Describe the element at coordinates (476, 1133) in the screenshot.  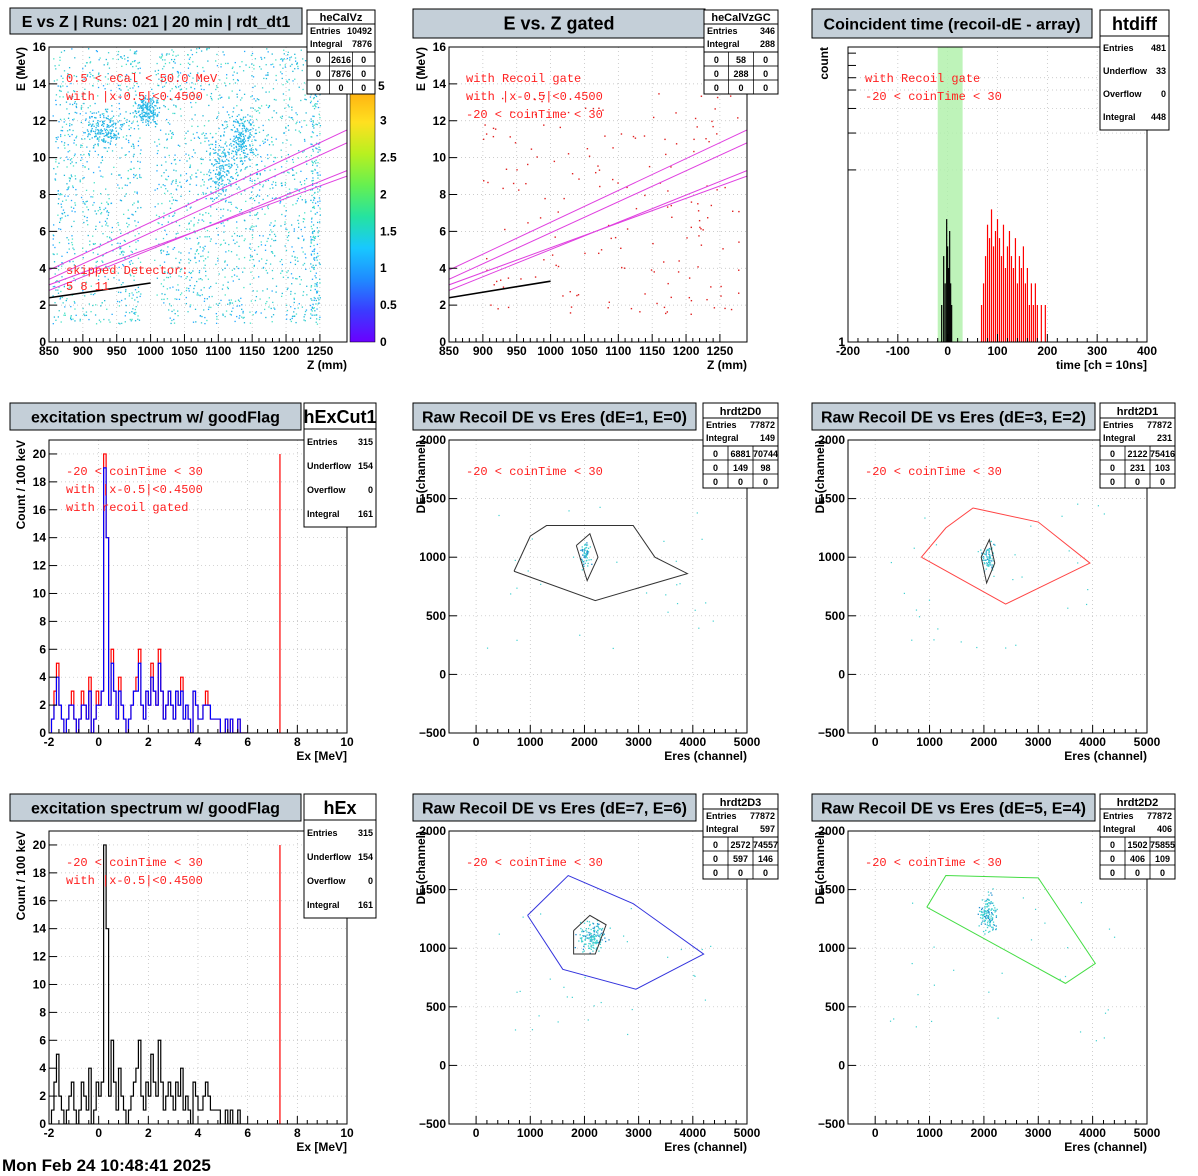
I see `x-tick-label: 0` at that location.